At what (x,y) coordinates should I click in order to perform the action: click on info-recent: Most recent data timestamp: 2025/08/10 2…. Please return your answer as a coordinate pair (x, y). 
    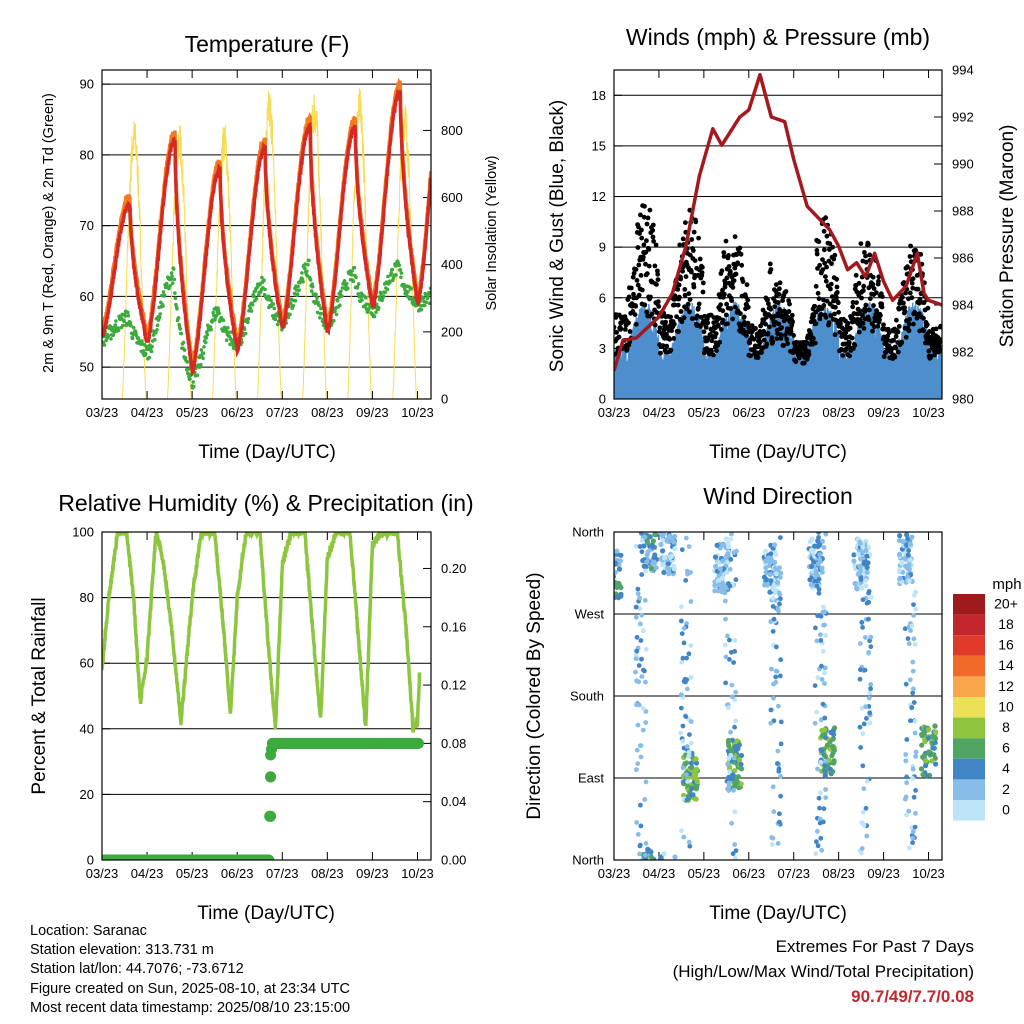
    Looking at the image, I should click on (190, 1007).